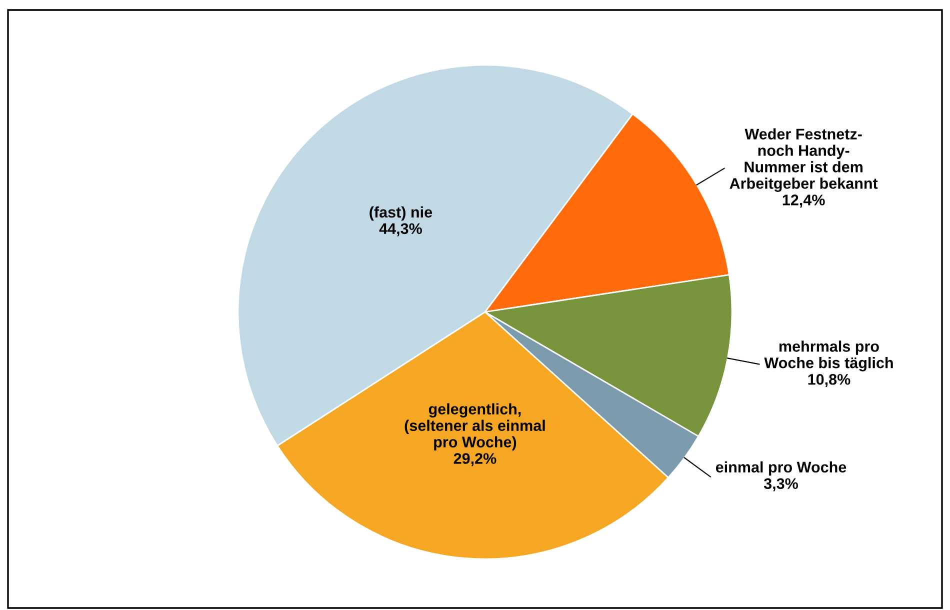  I want to click on data-label: 10,8%, so click(829, 381).